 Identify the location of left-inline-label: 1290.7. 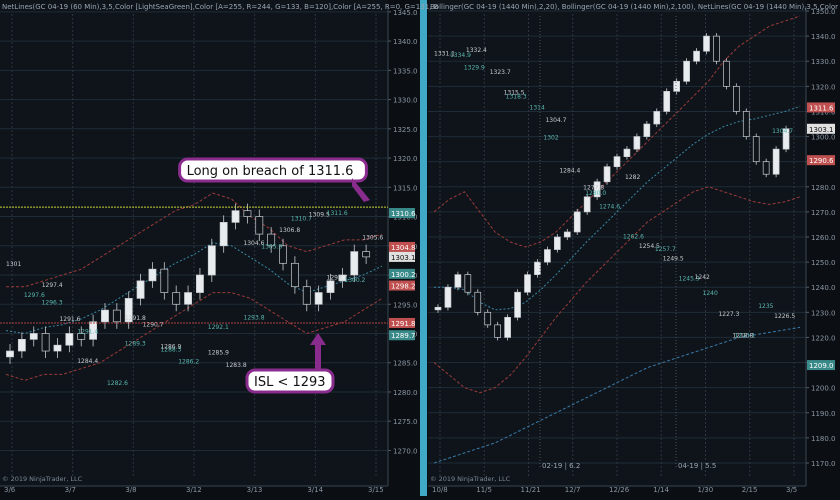
(153, 324).